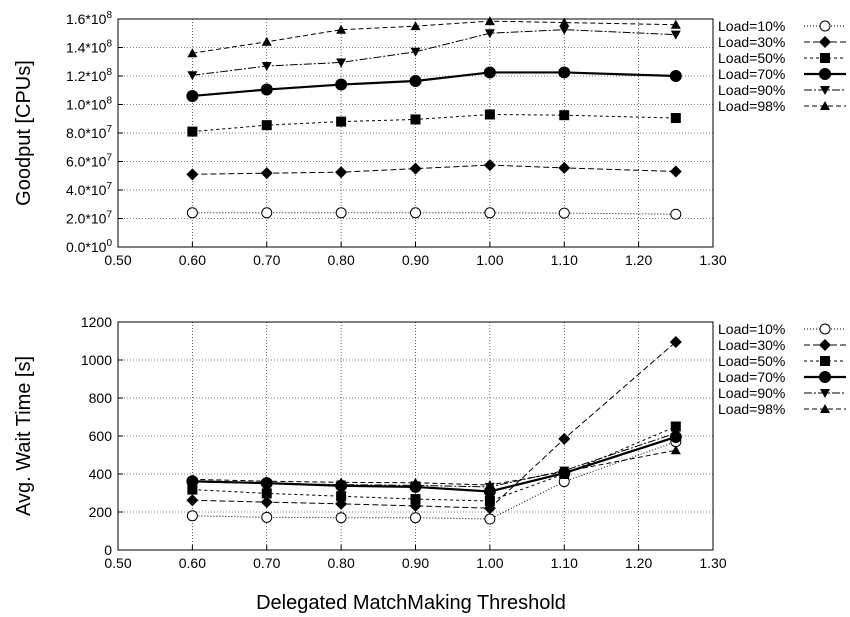  Describe the element at coordinates (434, 52) in the screenshot. I see `series-line` at that location.